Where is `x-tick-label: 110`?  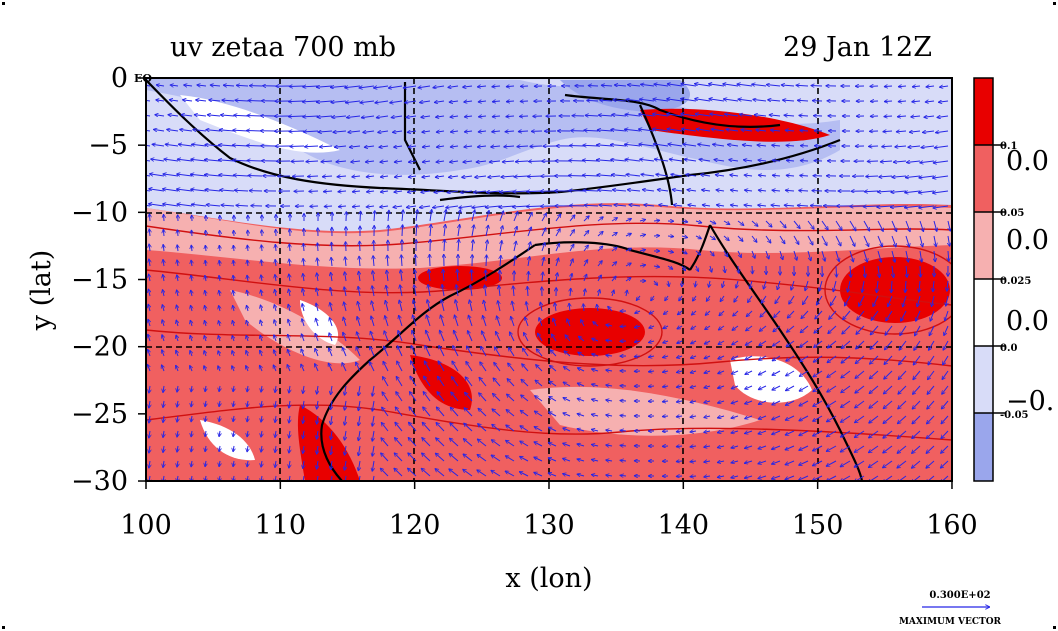 x-tick-label: 110 is located at coordinates (281, 525).